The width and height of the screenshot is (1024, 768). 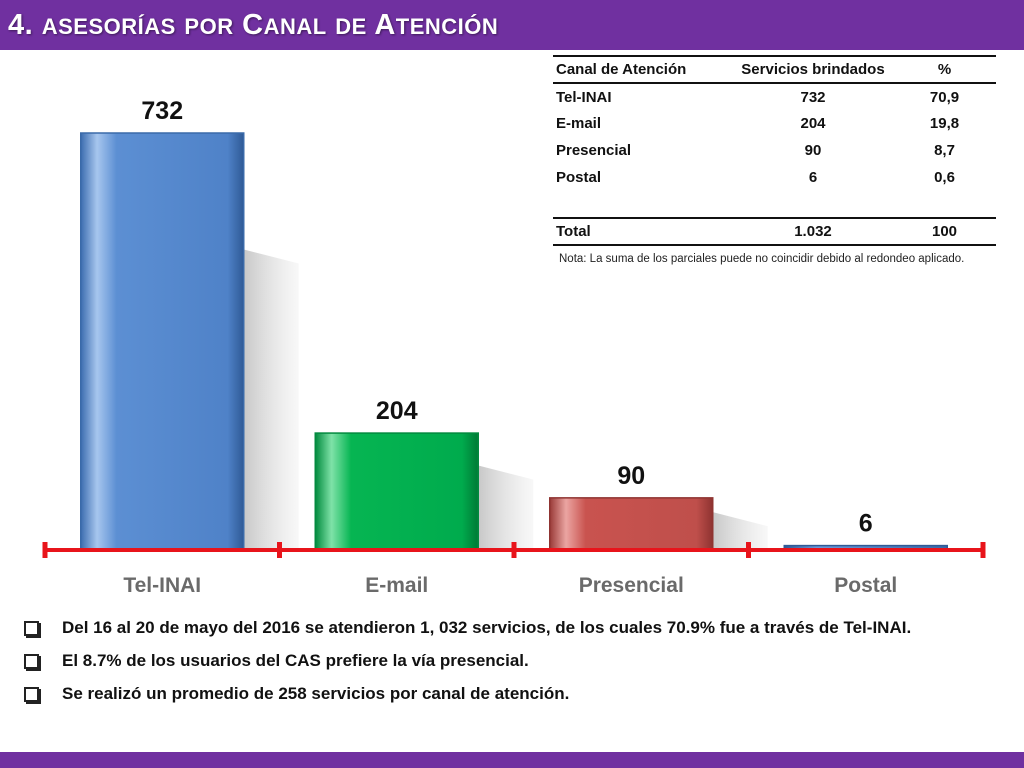 What do you see at coordinates (512, 25) in the screenshot?
I see `title-bar: 4. asesorías por Canal de Atención` at bounding box center [512, 25].